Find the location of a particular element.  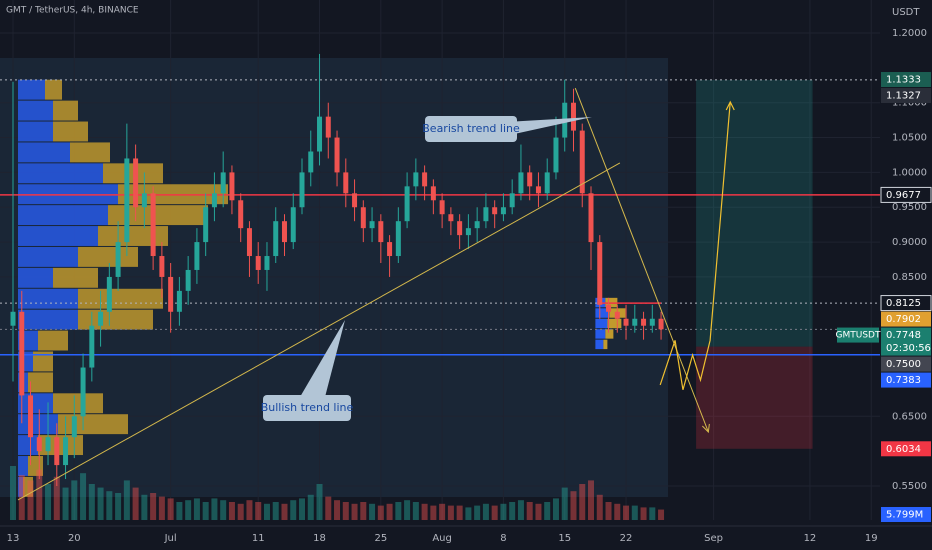

stop-zone is located at coordinates (754, 397).